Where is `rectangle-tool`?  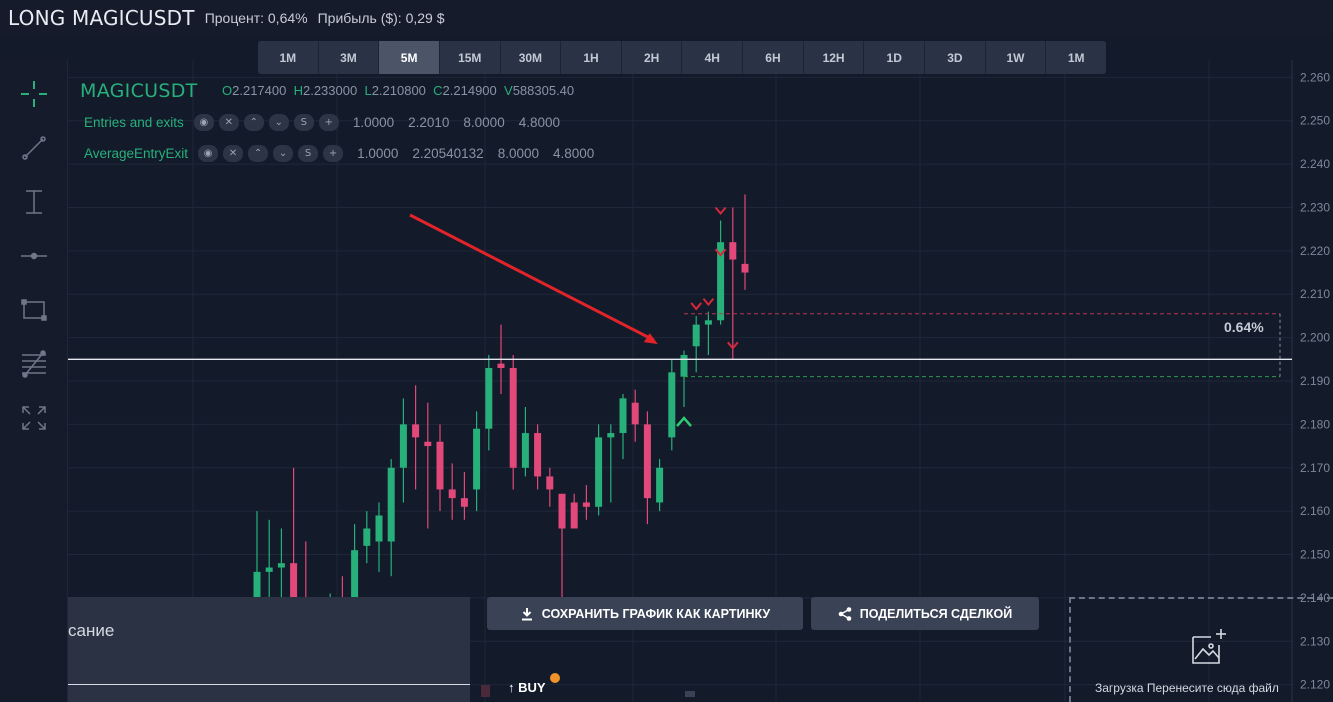
rectangle-tool is located at coordinates (34, 310).